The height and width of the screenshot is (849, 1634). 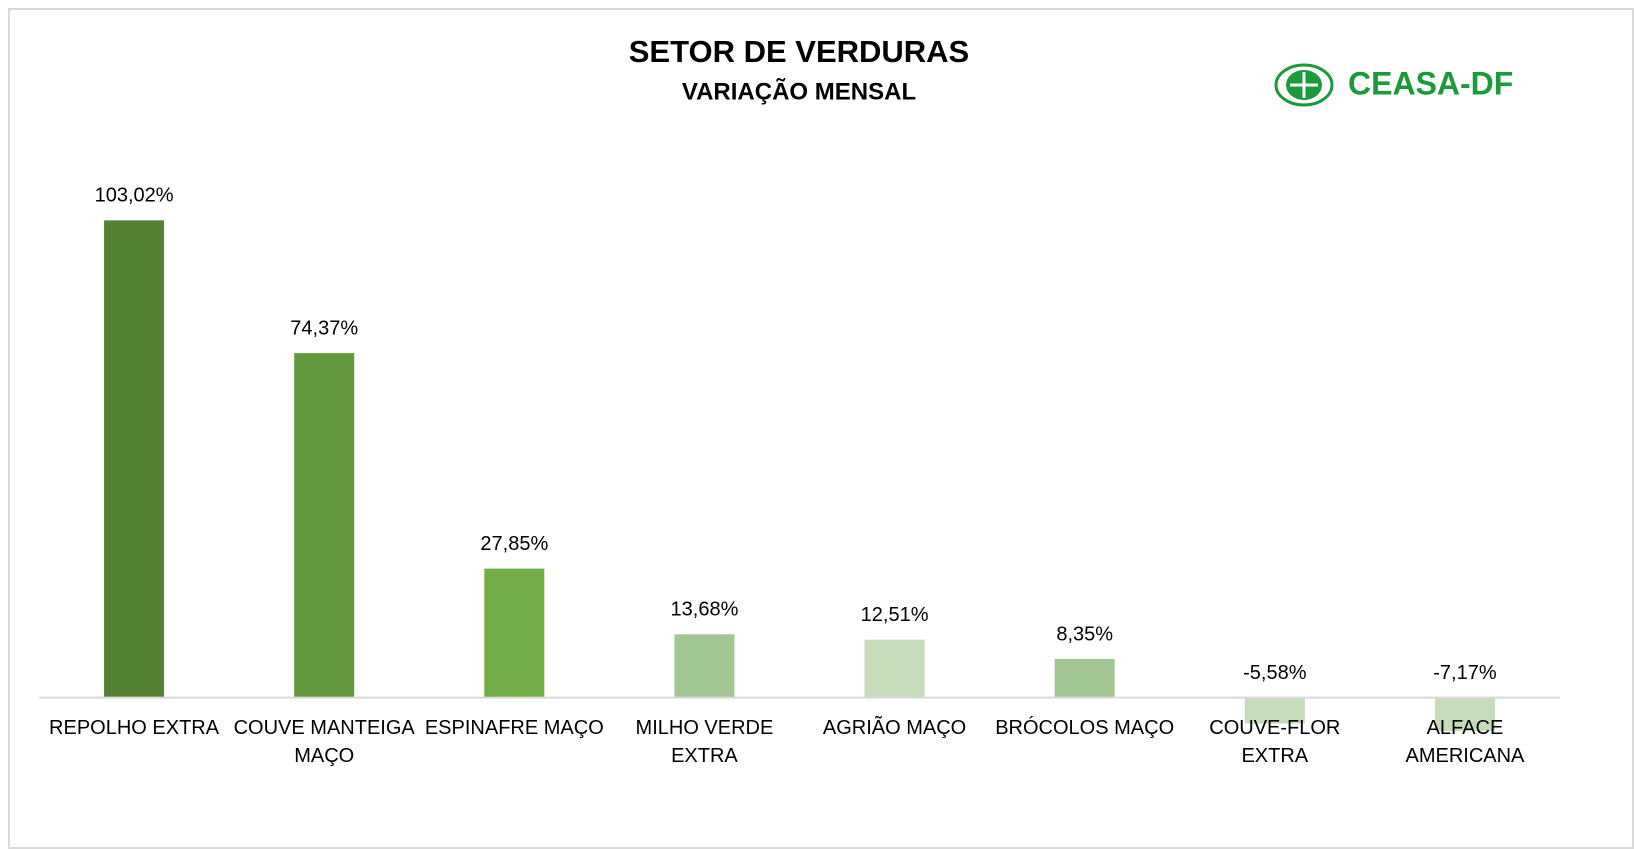 I want to click on x-tick-label: COUVE-FLOR EXTRA, so click(x=1275, y=741).